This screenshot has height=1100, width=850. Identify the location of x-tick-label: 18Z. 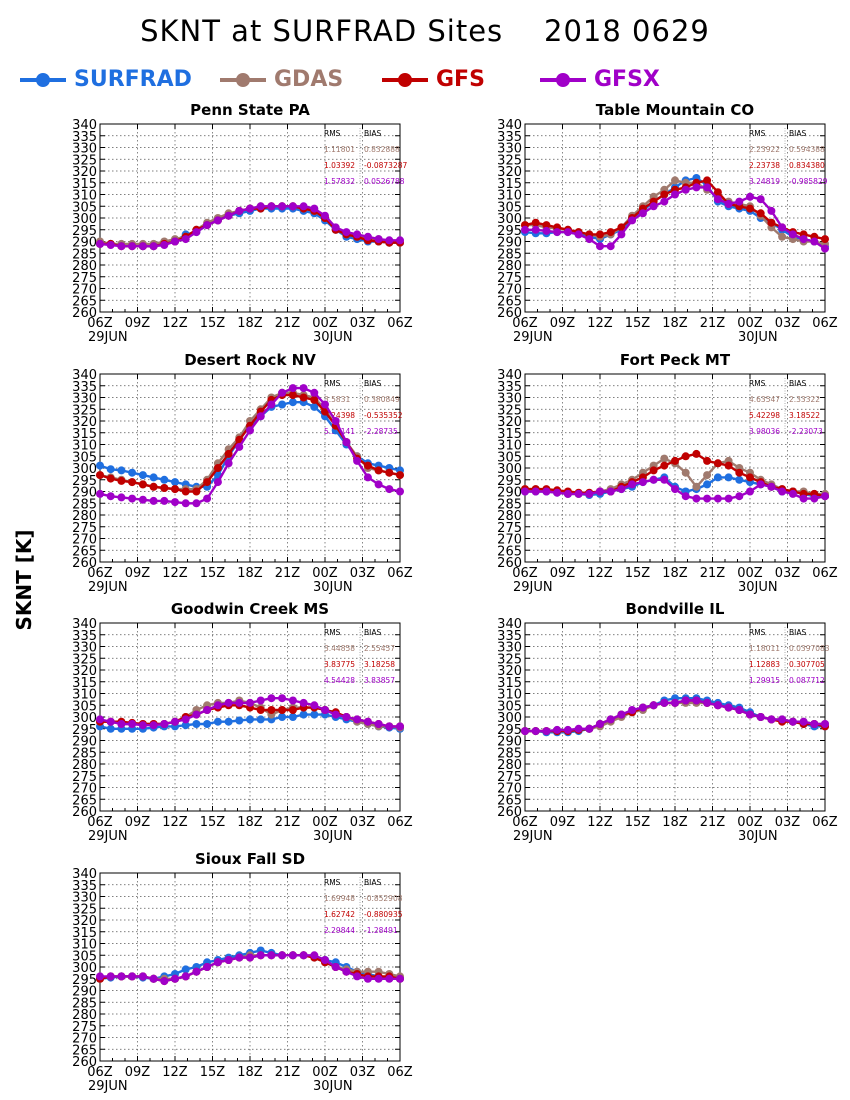
(675, 822).